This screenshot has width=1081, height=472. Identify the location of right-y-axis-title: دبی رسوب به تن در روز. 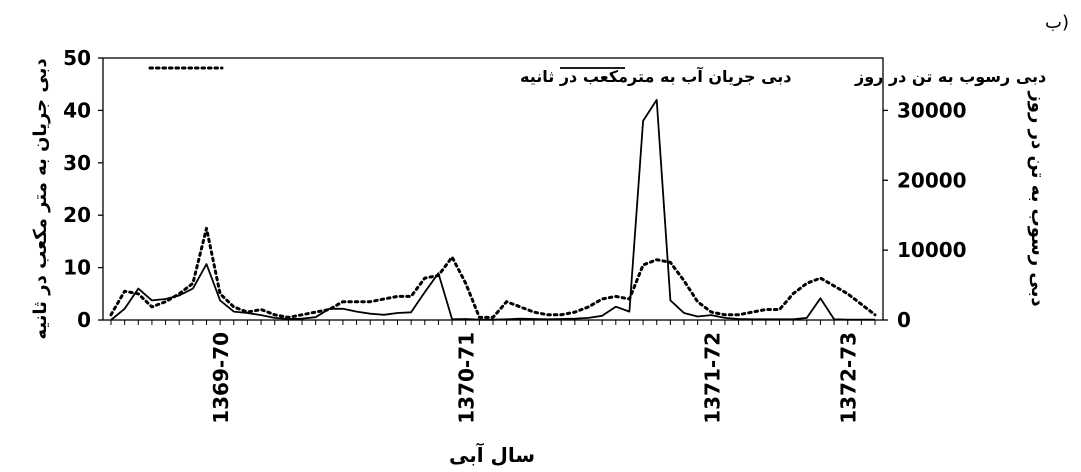
(1037, 198).